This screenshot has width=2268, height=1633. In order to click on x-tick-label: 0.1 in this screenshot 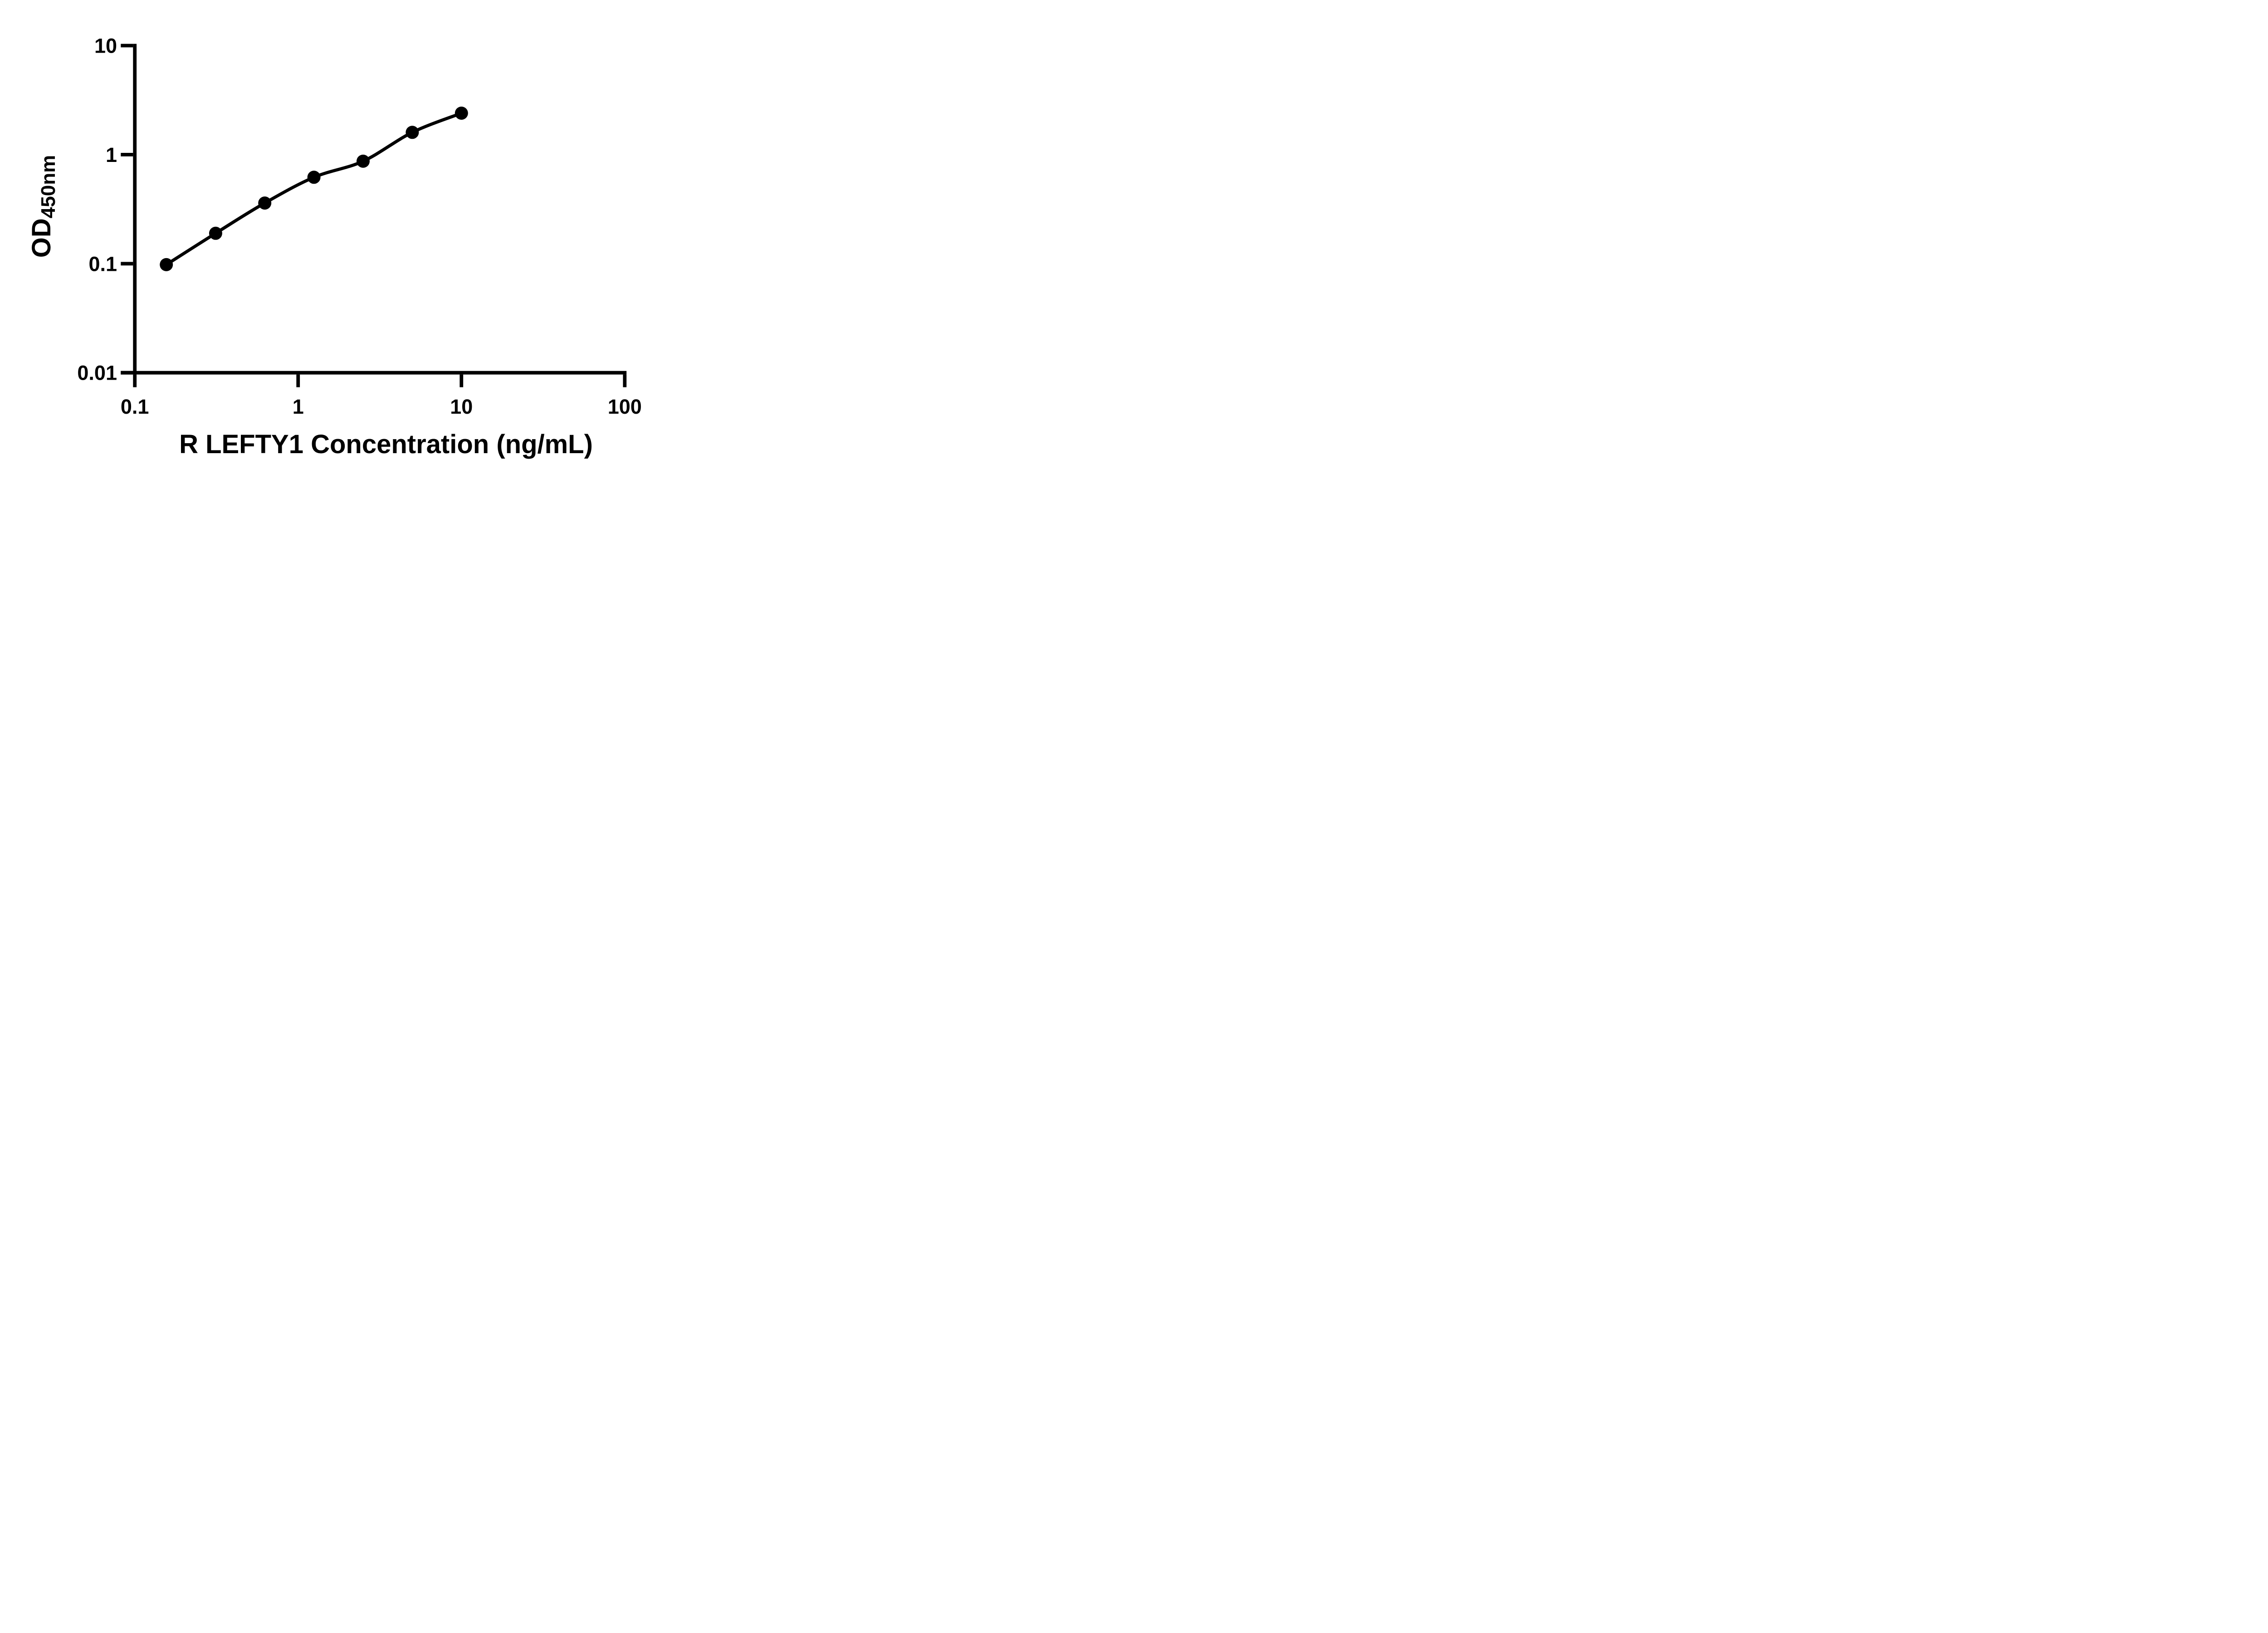, I will do `click(135, 406)`.